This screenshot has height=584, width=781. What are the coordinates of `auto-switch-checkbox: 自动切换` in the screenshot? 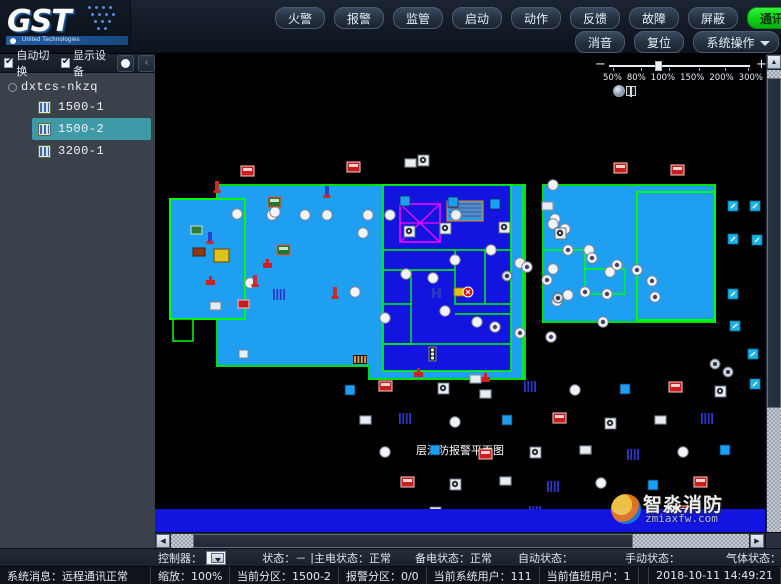 It's located at (30, 63).